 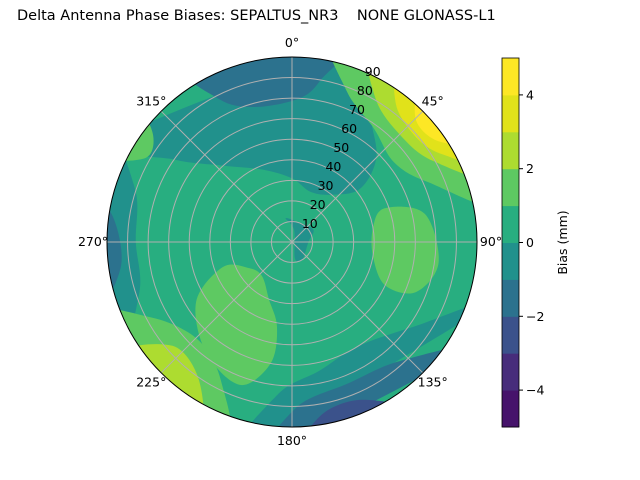 What do you see at coordinates (530, 242) in the screenshot?
I see `colorbar-tick-label: 0` at bounding box center [530, 242].